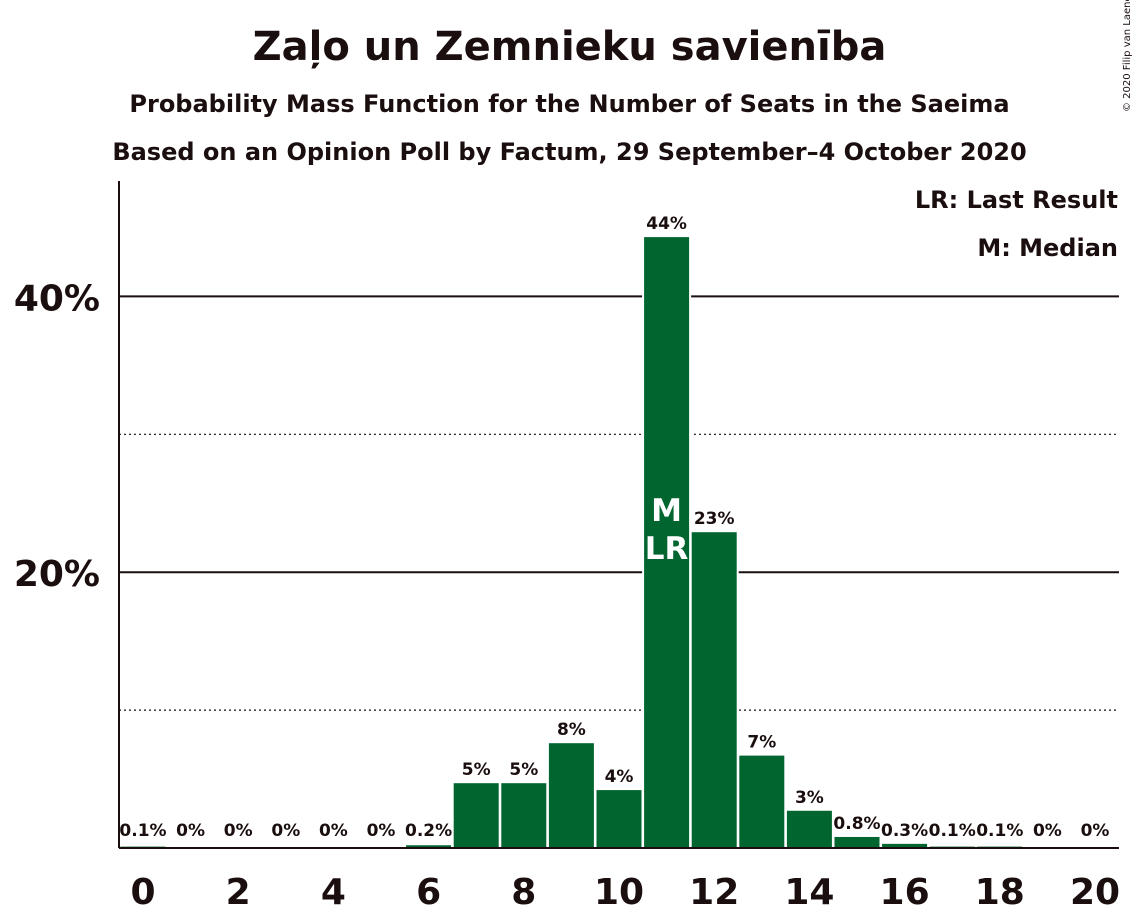 The height and width of the screenshot is (924, 1139). What do you see at coordinates (905, 892) in the screenshot?
I see `x-tick-label: 16` at bounding box center [905, 892].